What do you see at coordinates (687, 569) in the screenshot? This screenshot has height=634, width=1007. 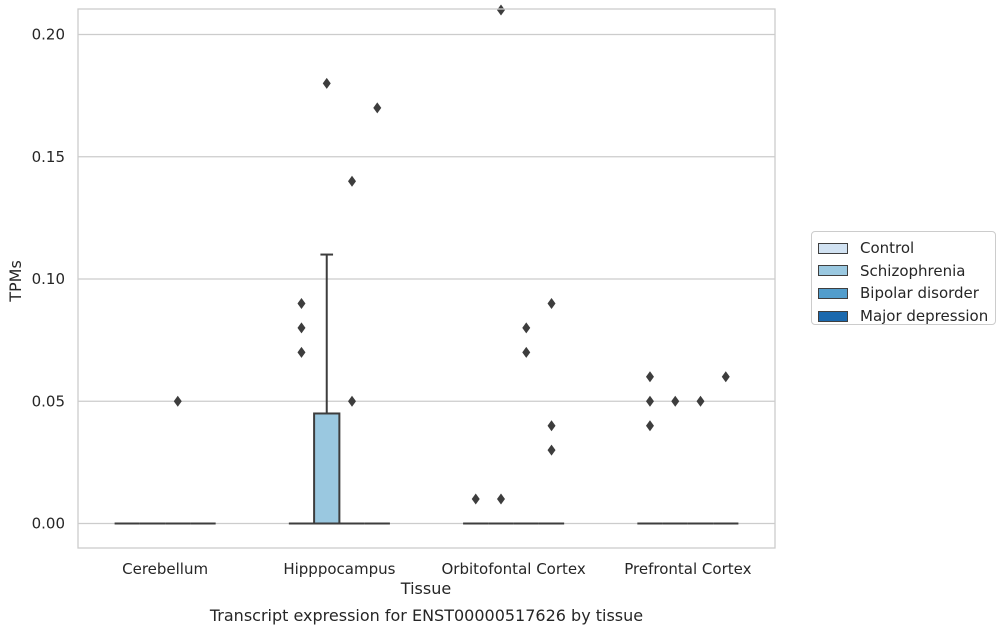 I see `x-tick-label: Prefrontal Cortex` at bounding box center [687, 569].